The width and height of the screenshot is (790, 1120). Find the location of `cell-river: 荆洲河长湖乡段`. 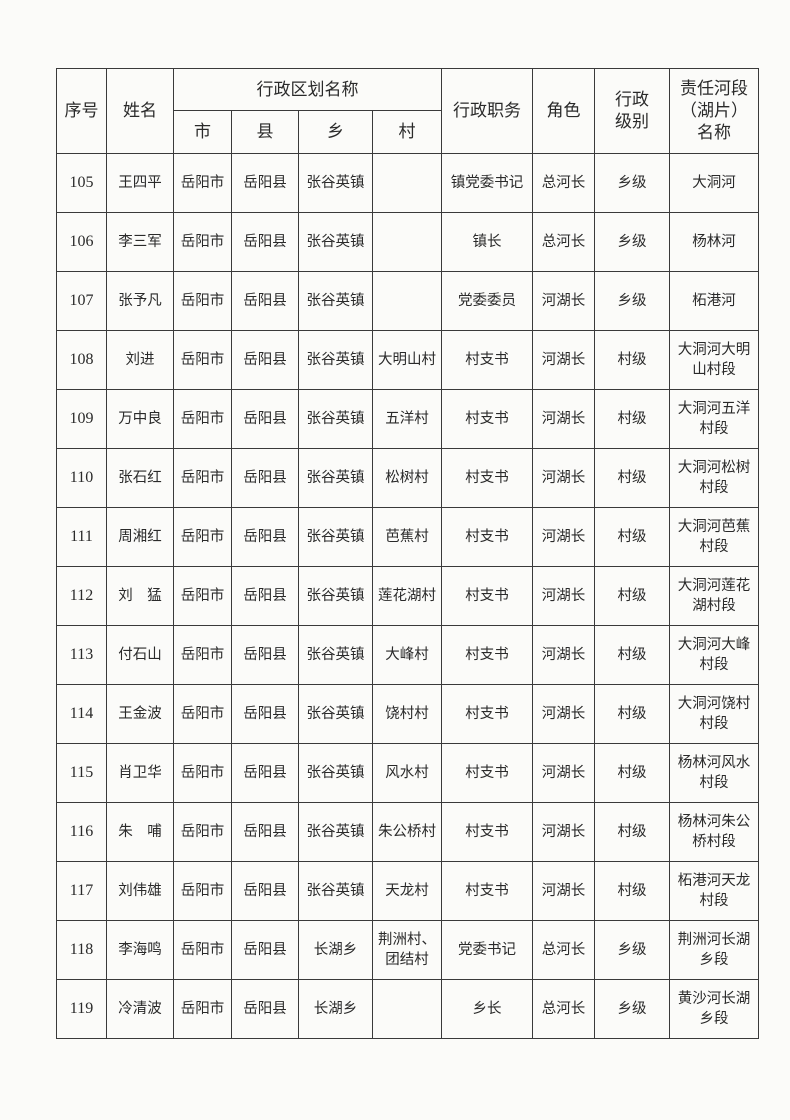

cell-river: 荆洲河长湖乡段 is located at coordinates (714, 950).